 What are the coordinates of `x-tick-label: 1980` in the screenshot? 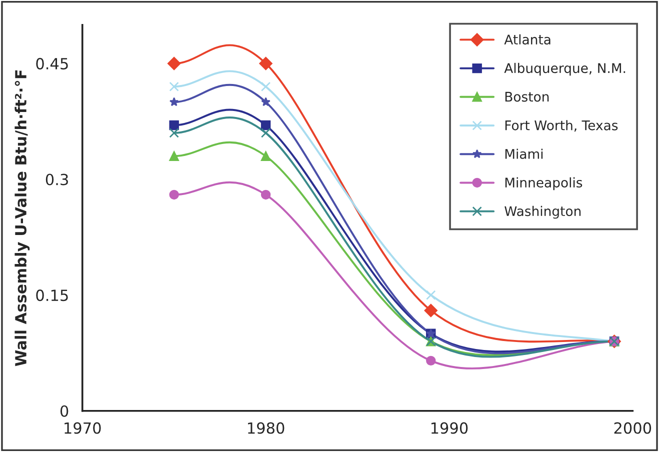 It's located at (266, 428).